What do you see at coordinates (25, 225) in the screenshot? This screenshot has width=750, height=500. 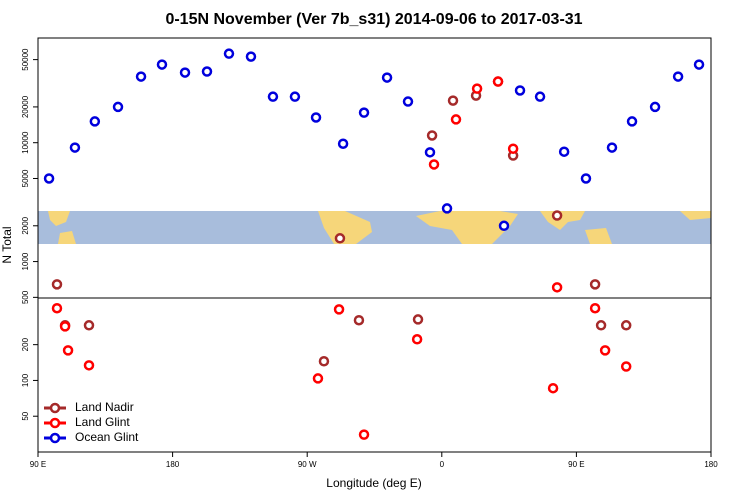 I see `y-tick-label: 2000` at bounding box center [25, 225].